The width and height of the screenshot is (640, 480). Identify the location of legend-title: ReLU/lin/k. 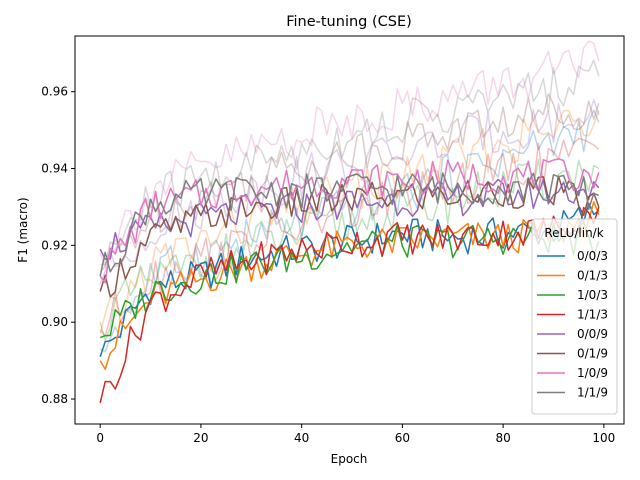
(573, 233).